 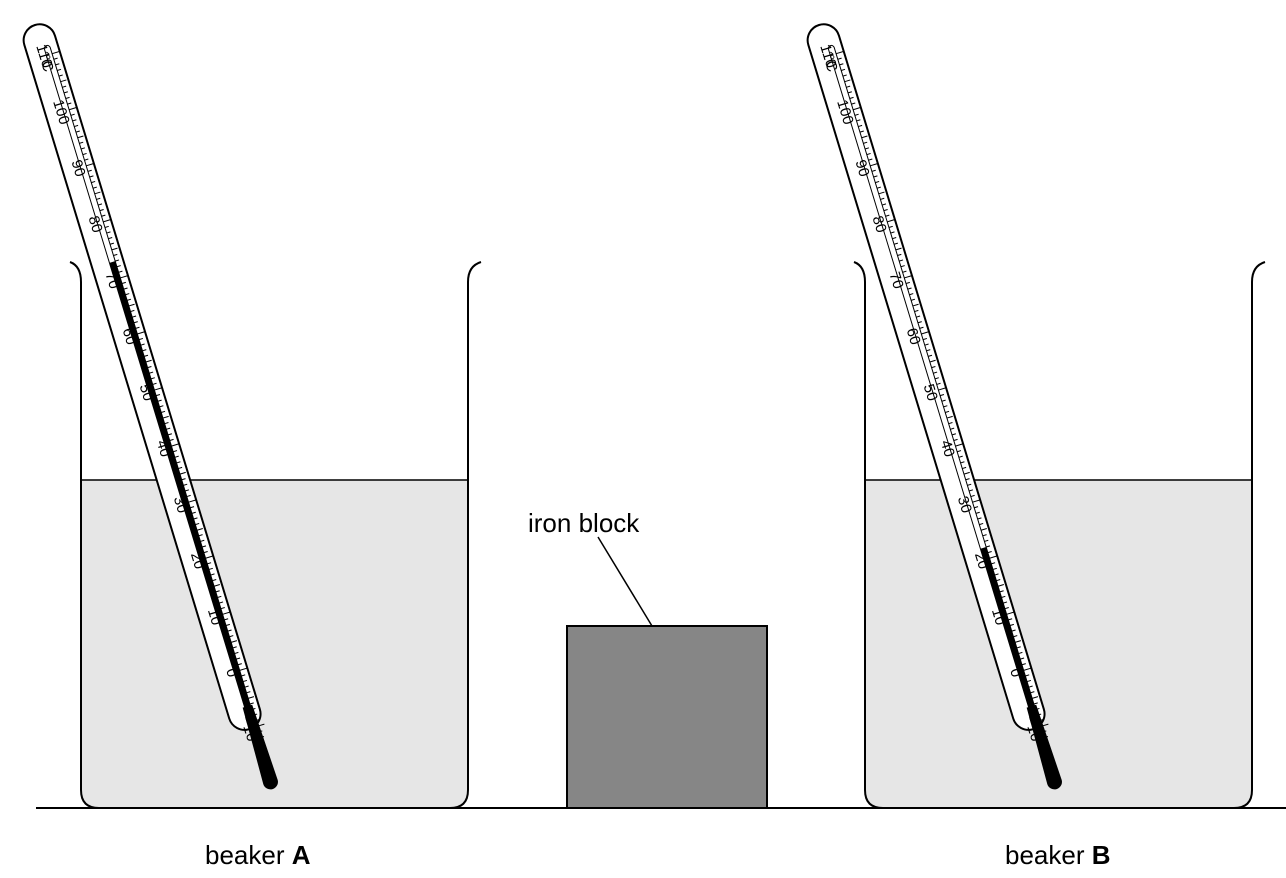 I want to click on beaker-a-water, so click(x=274, y=644).